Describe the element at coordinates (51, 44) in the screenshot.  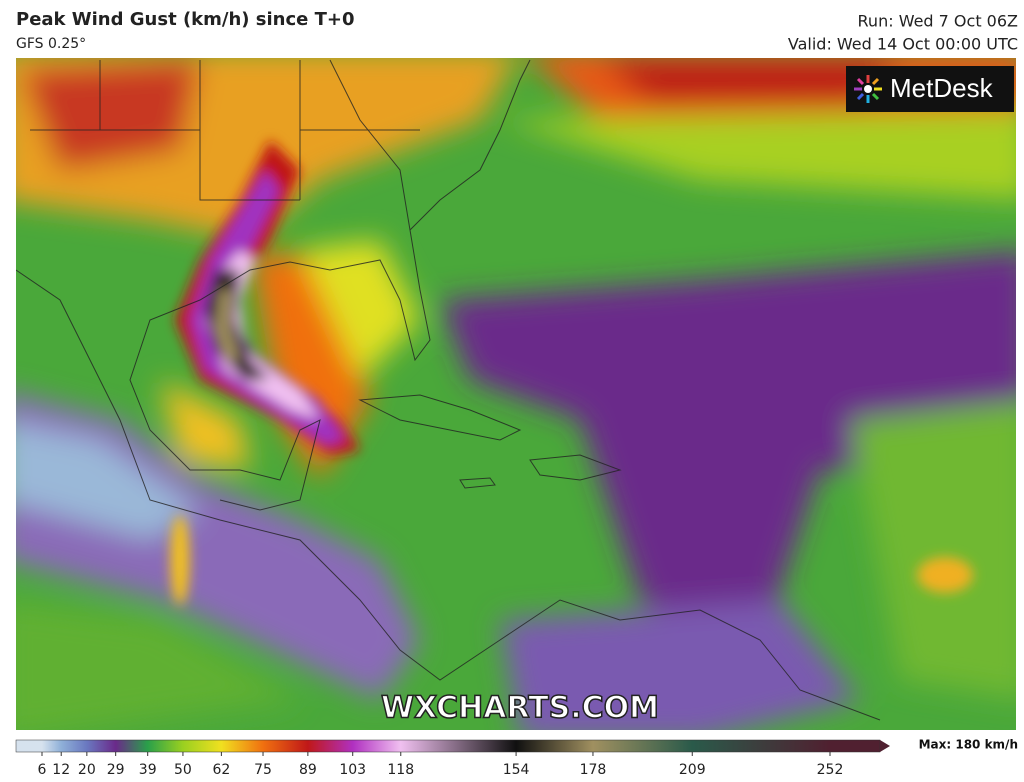
I see `model: GFS 0.25°` at that location.